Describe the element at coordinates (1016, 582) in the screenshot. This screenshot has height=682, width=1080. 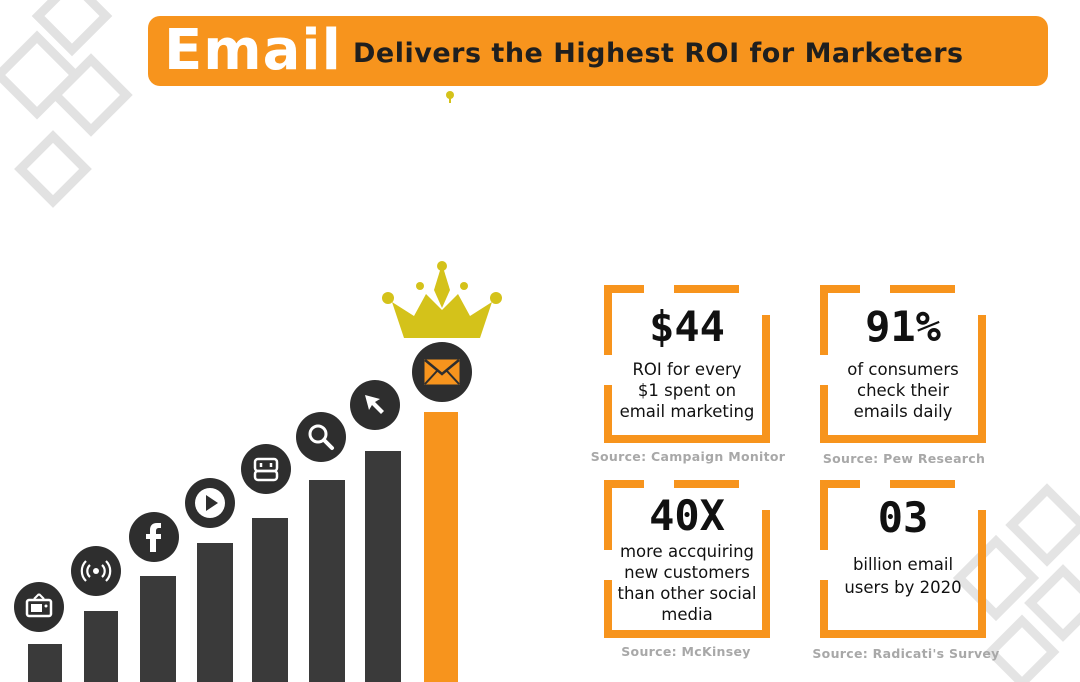
I see `decorative-diamonds-bottom-right` at that location.